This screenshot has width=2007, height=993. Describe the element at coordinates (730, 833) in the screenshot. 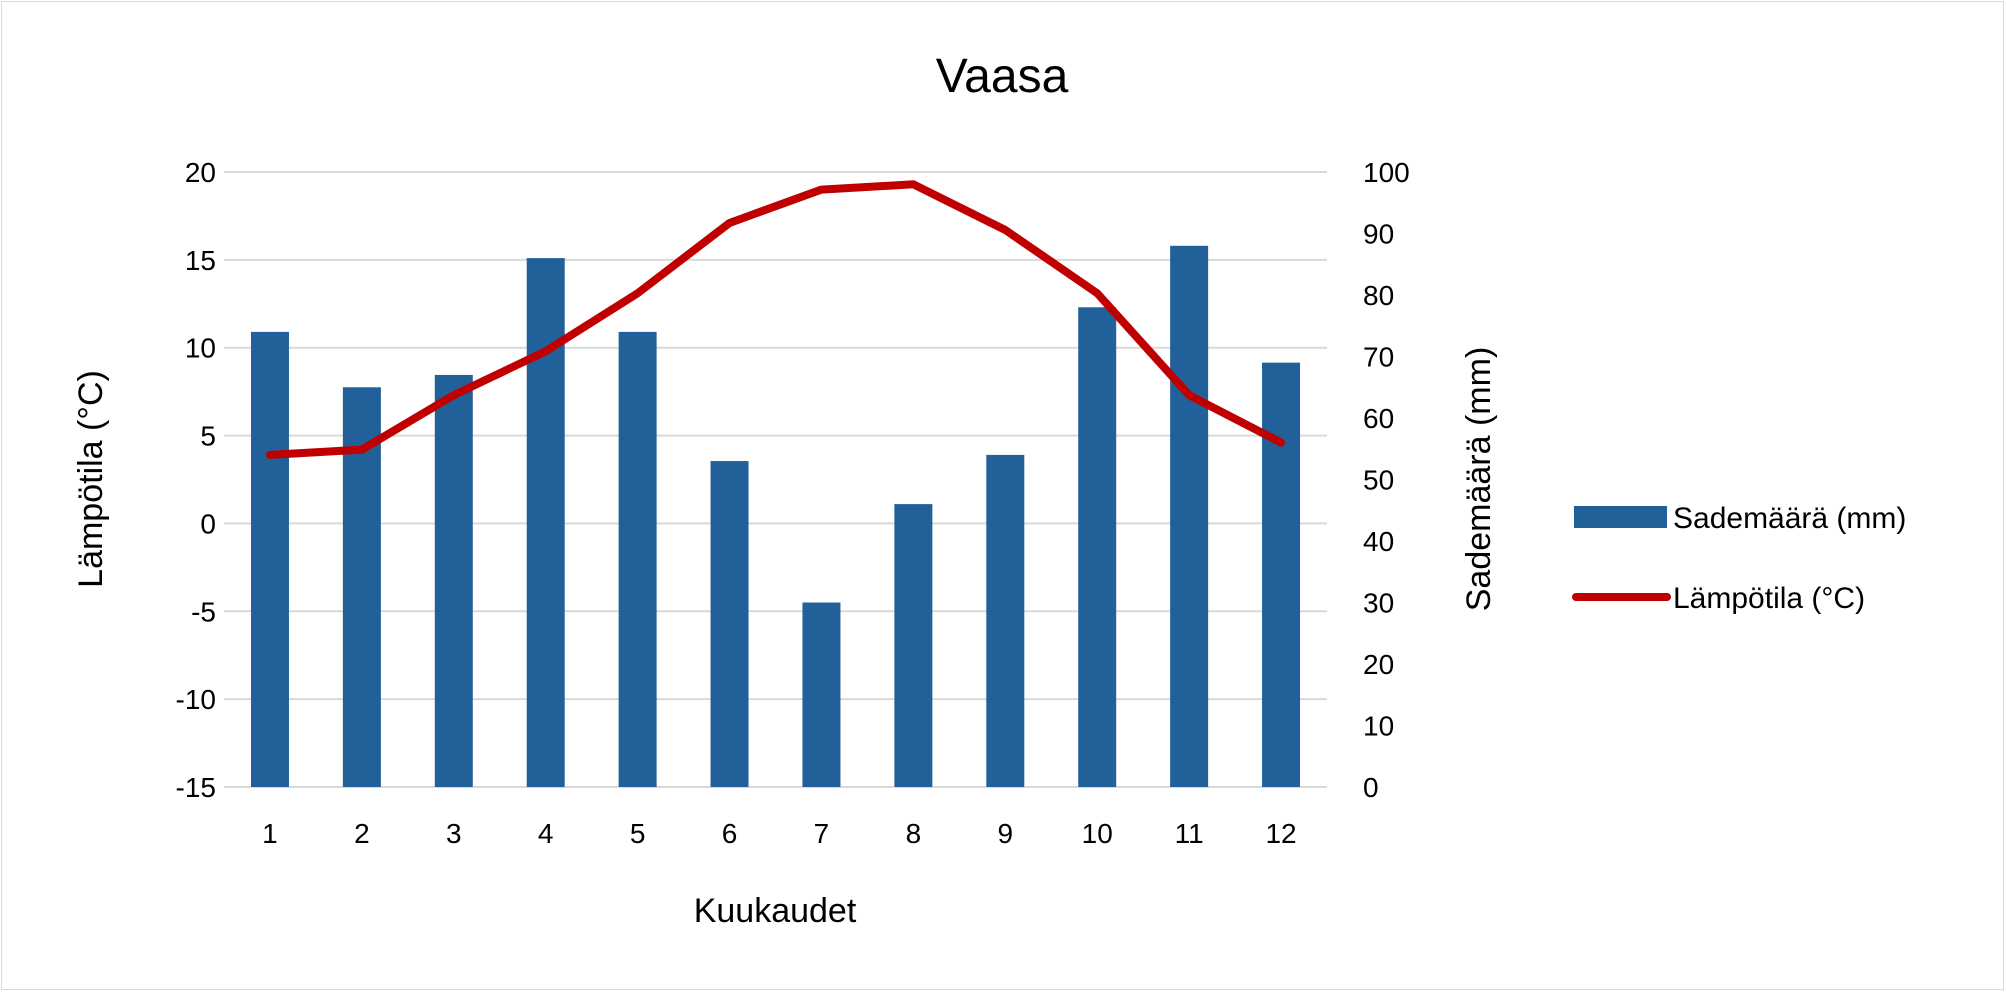

I see `x-tick-label: 6` at that location.